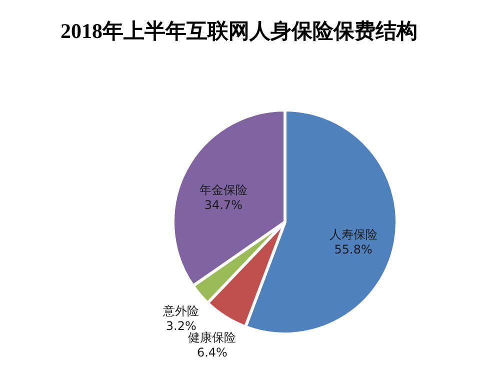 The width and height of the screenshot is (478, 387). Describe the element at coordinates (239, 31) in the screenshot. I see `chart-title: 2018年上半年互联网人身保险保费结构` at that location.